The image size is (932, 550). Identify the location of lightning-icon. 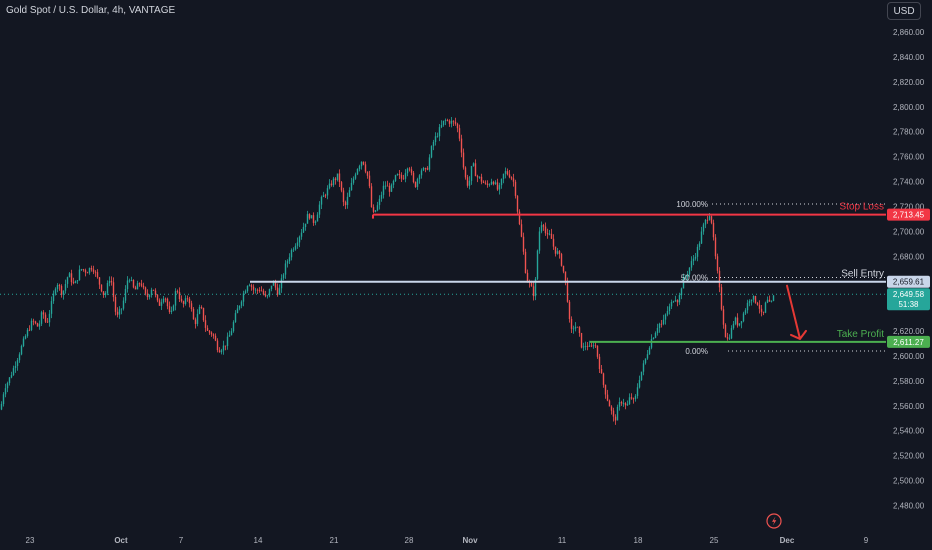
(774, 521).